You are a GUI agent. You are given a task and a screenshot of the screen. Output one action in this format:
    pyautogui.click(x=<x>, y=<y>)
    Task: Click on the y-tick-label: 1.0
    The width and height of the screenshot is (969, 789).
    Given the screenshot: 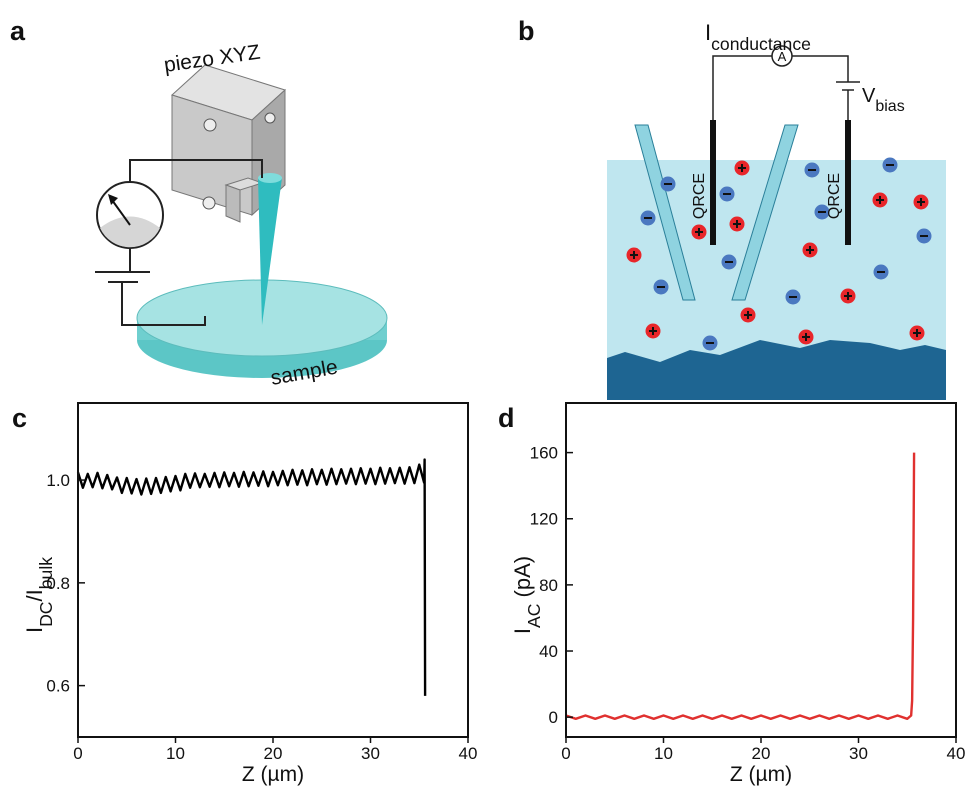 What is the action you would take?
    pyautogui.click(x=58, y=480)
    